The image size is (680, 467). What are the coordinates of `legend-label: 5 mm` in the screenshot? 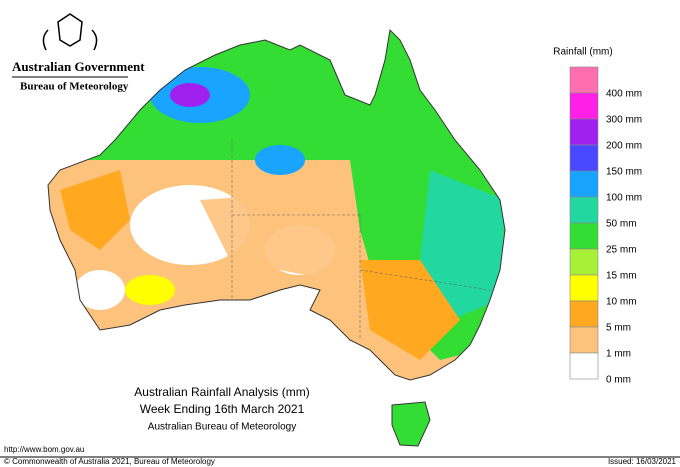 It's located at (618, 328).